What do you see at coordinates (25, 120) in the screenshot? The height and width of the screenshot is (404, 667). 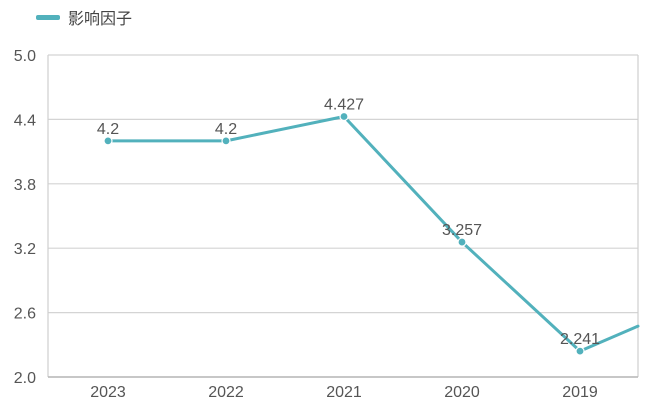 I see `y-tick-label: 4.4` at bounding box center [25, 120].